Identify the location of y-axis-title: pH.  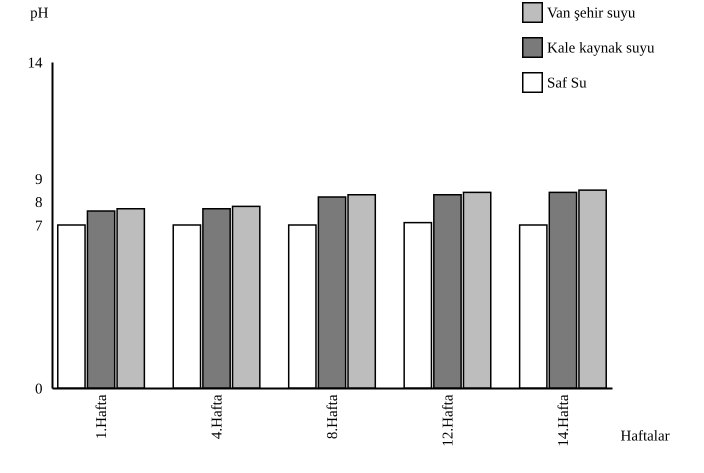
(39, 14).